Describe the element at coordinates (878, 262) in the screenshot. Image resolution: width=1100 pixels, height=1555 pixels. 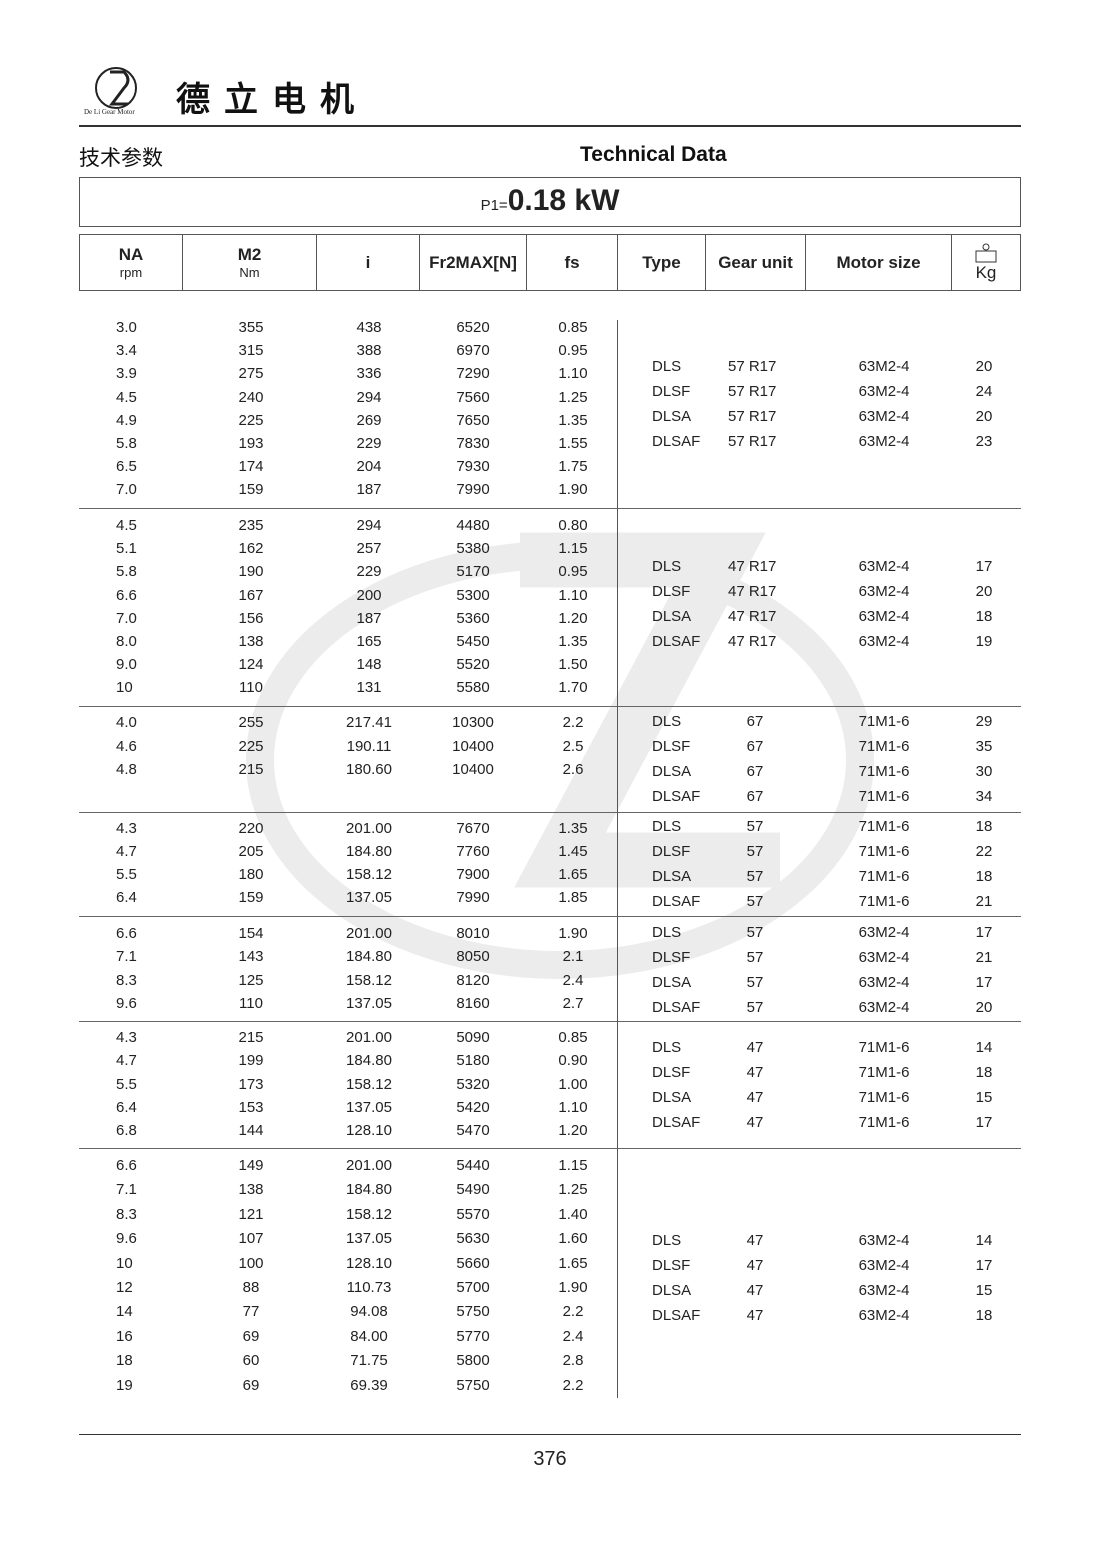
I see `col-motor-size-label: Motor size` at that location.